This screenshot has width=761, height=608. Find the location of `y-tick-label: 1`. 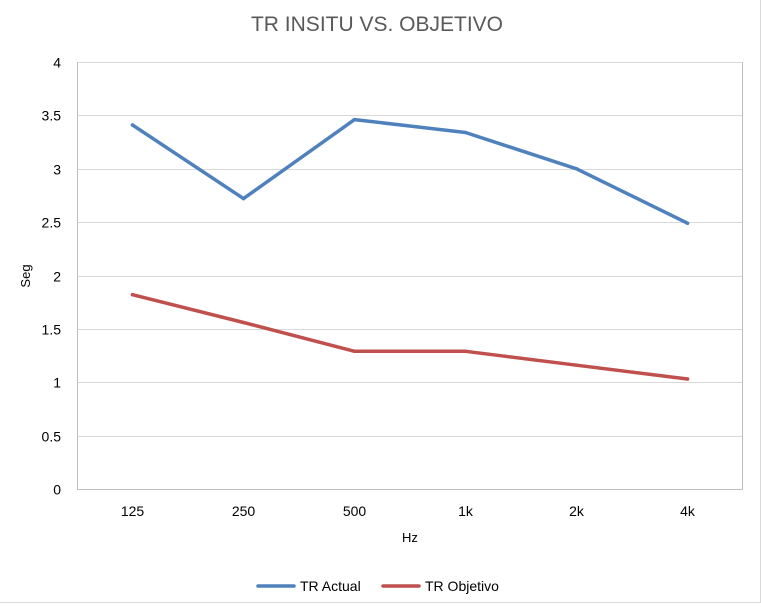

y-tick-label: 1 is located at coordinates (57, 383).